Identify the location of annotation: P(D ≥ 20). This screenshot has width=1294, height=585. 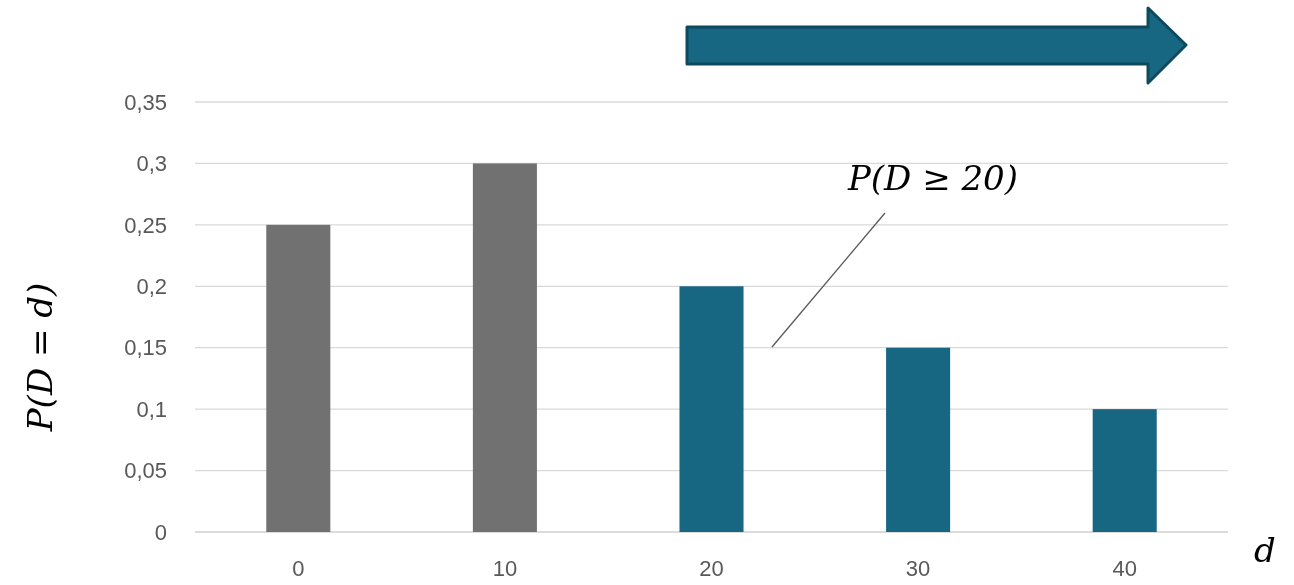
(932, 178).